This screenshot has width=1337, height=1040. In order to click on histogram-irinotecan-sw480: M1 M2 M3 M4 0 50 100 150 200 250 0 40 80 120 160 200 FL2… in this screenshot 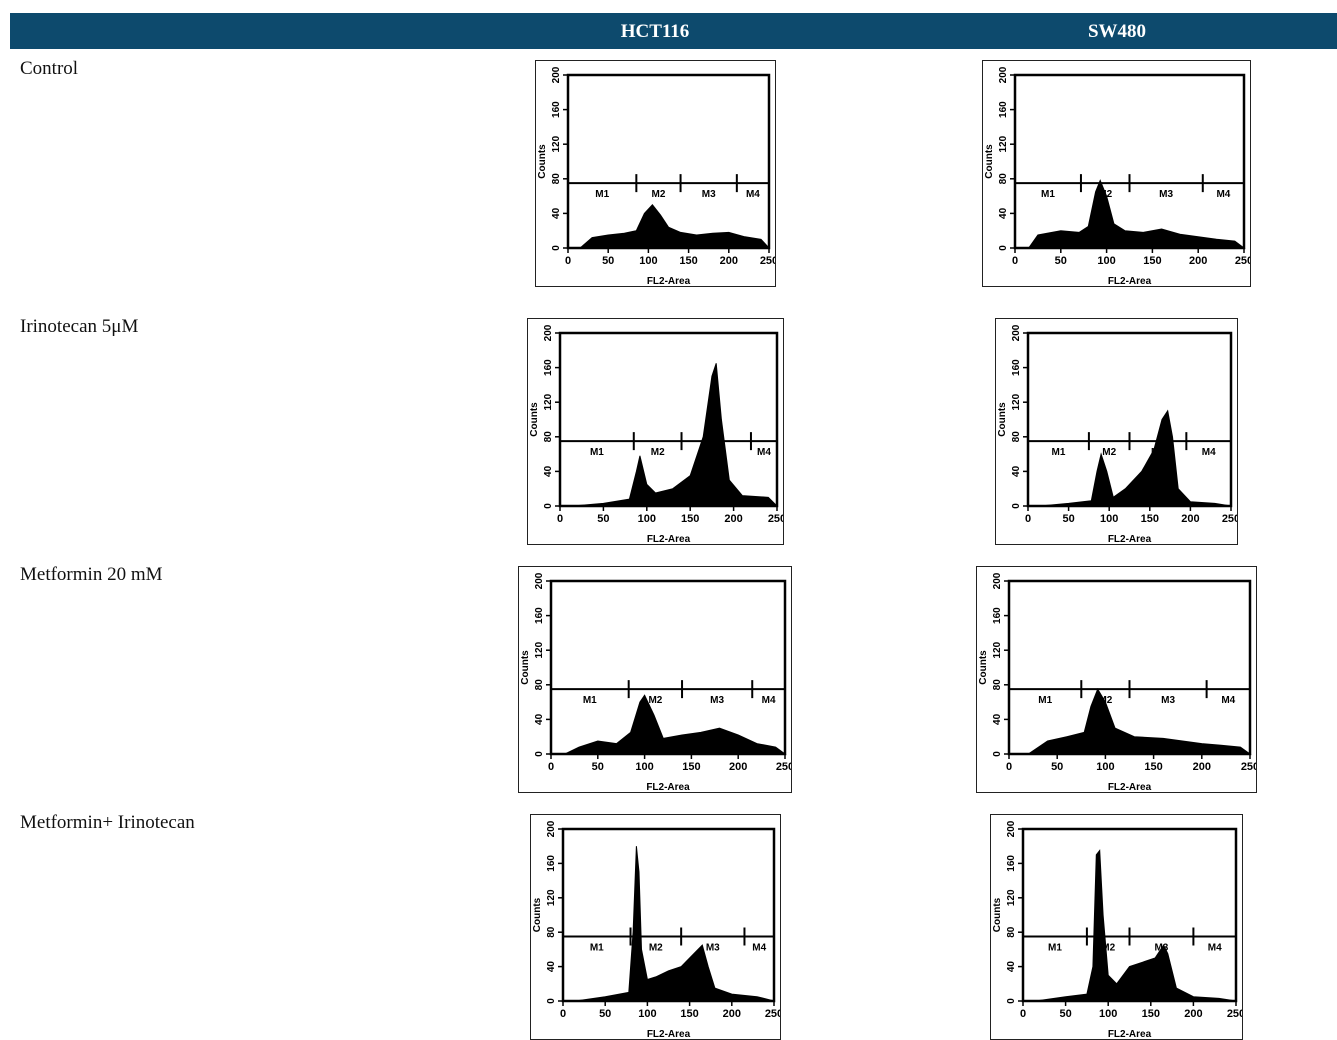, I will do `click(1116, 431)`.